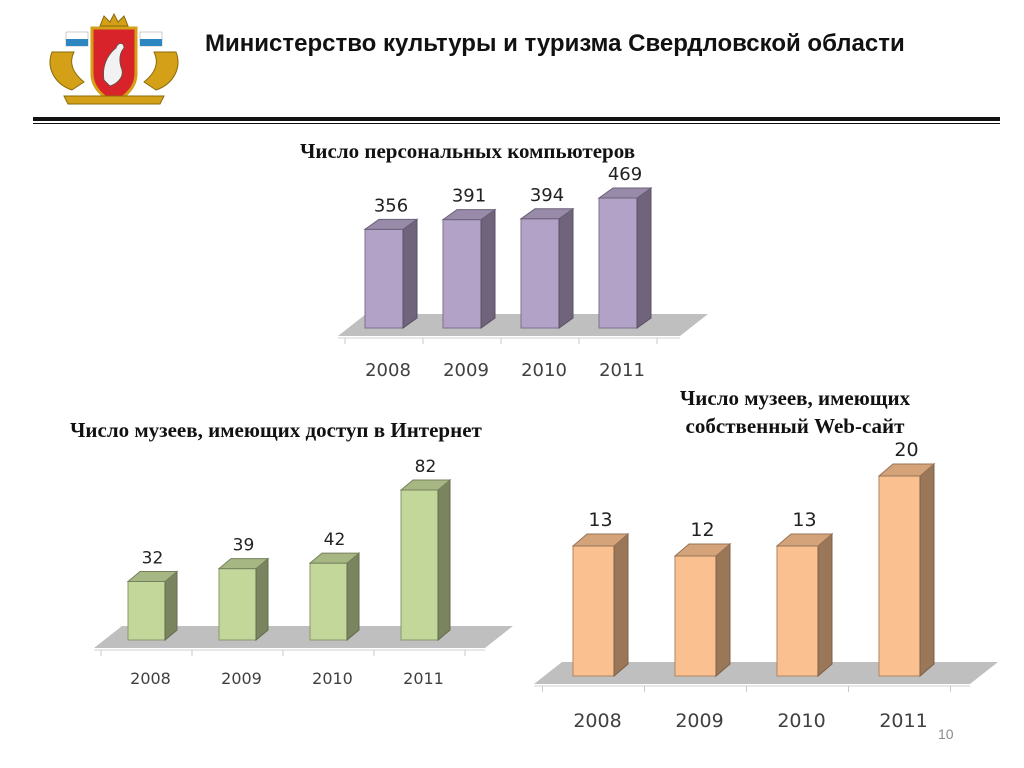  Describe the element at coordinates (946, 734) in the screenshot. I see `page-number: 10` at that location.